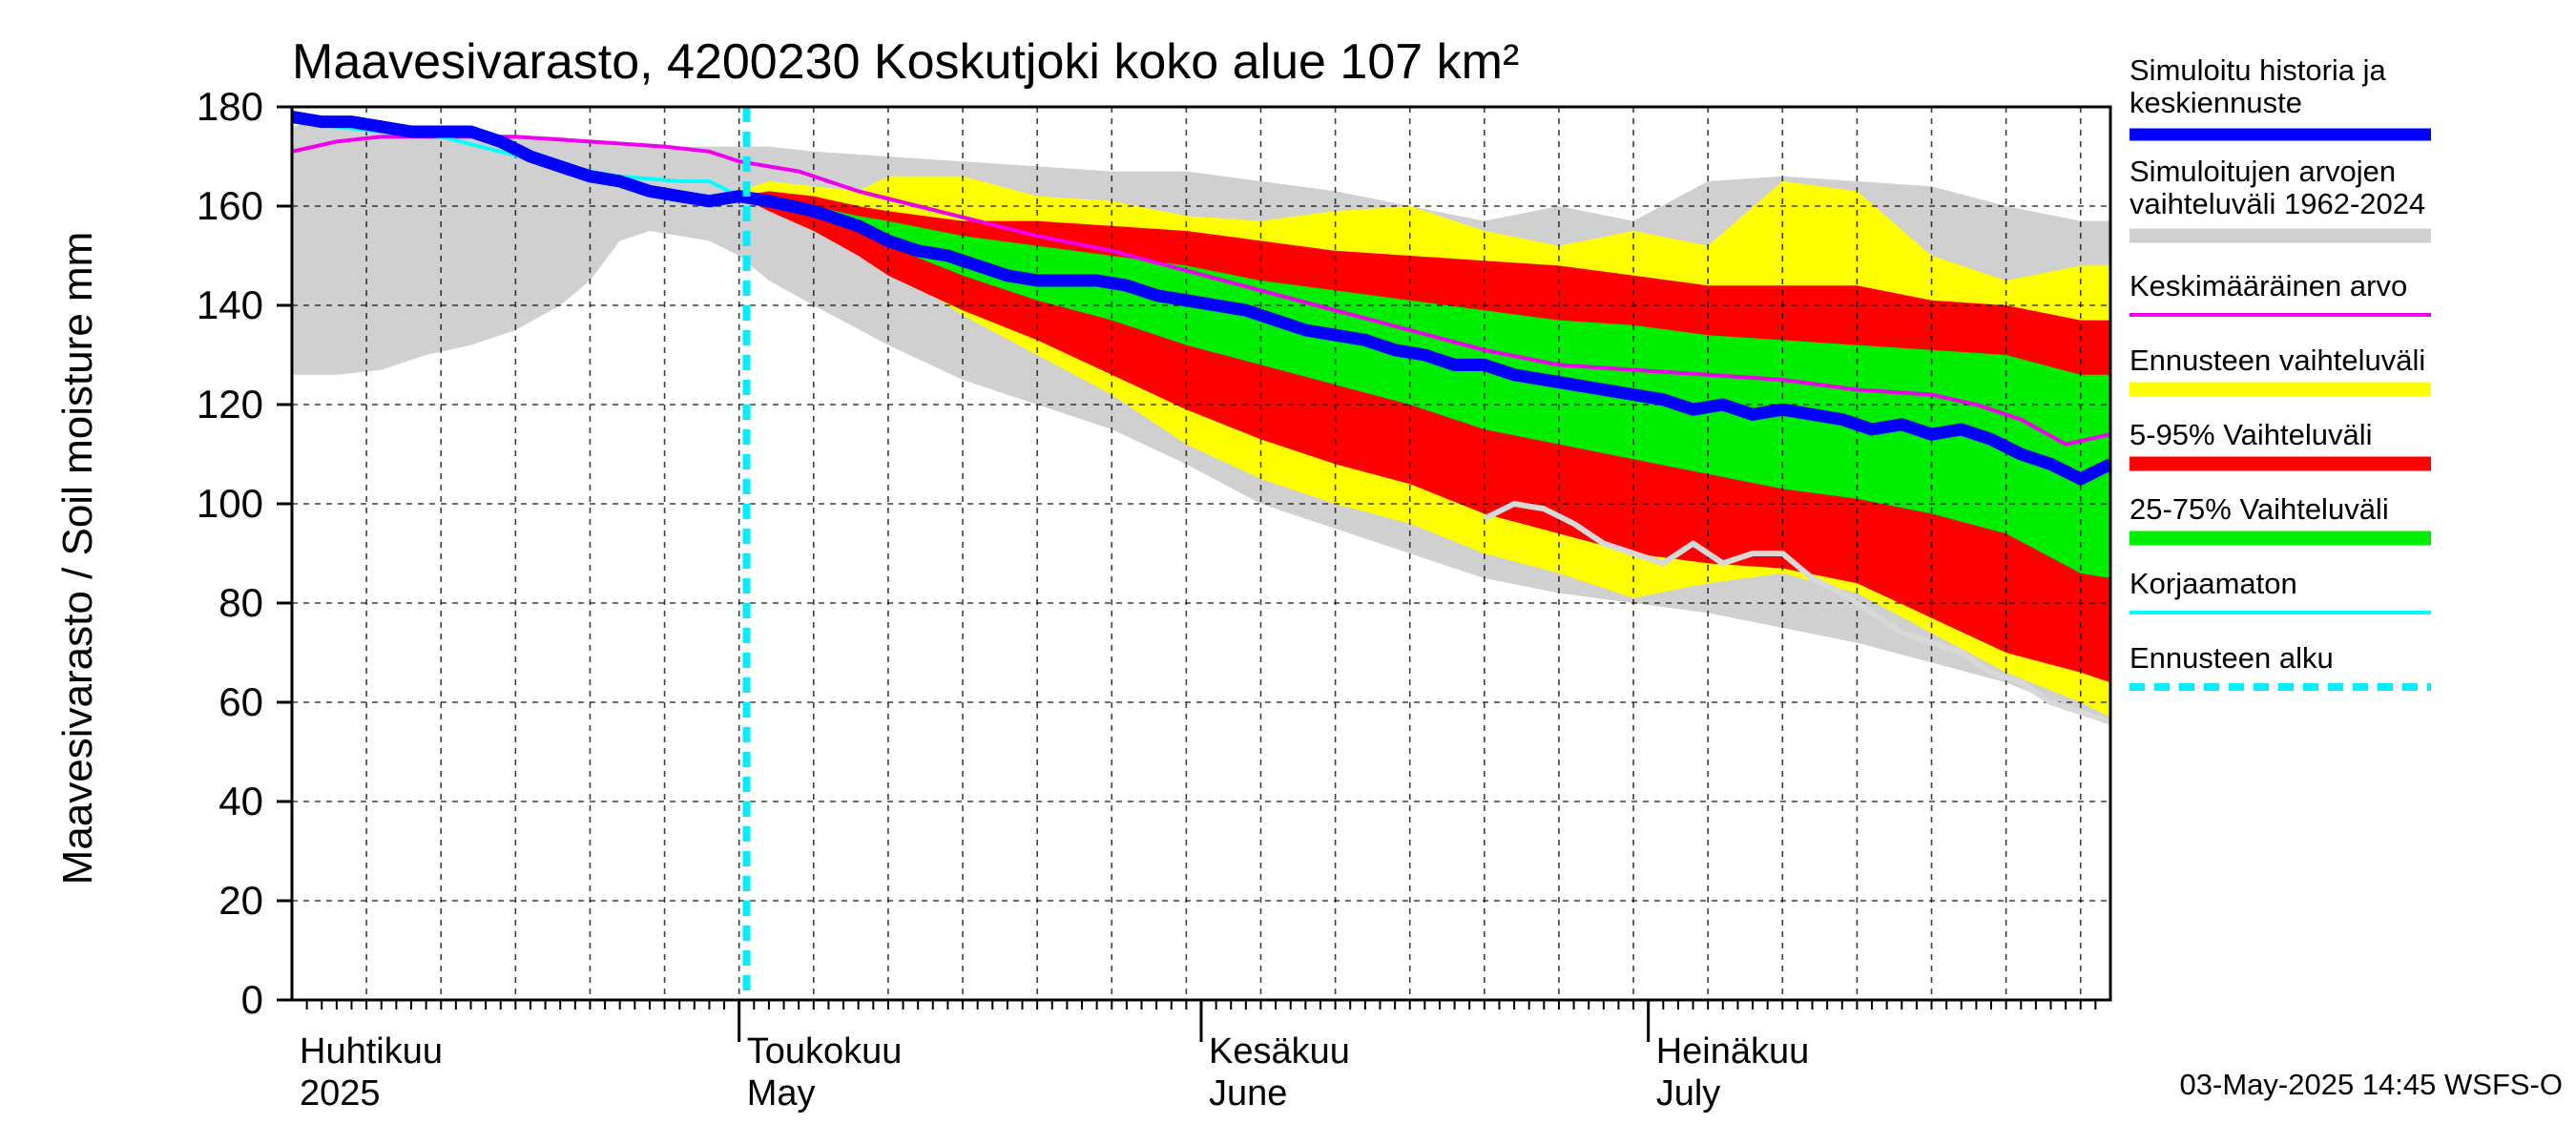 The image size is (2576, 1145). Describe the element at coordinates (244, 553) in the screenshot. I see `y-ticks: 0 20 40 60 80 100 120 140 160 180` at that location.